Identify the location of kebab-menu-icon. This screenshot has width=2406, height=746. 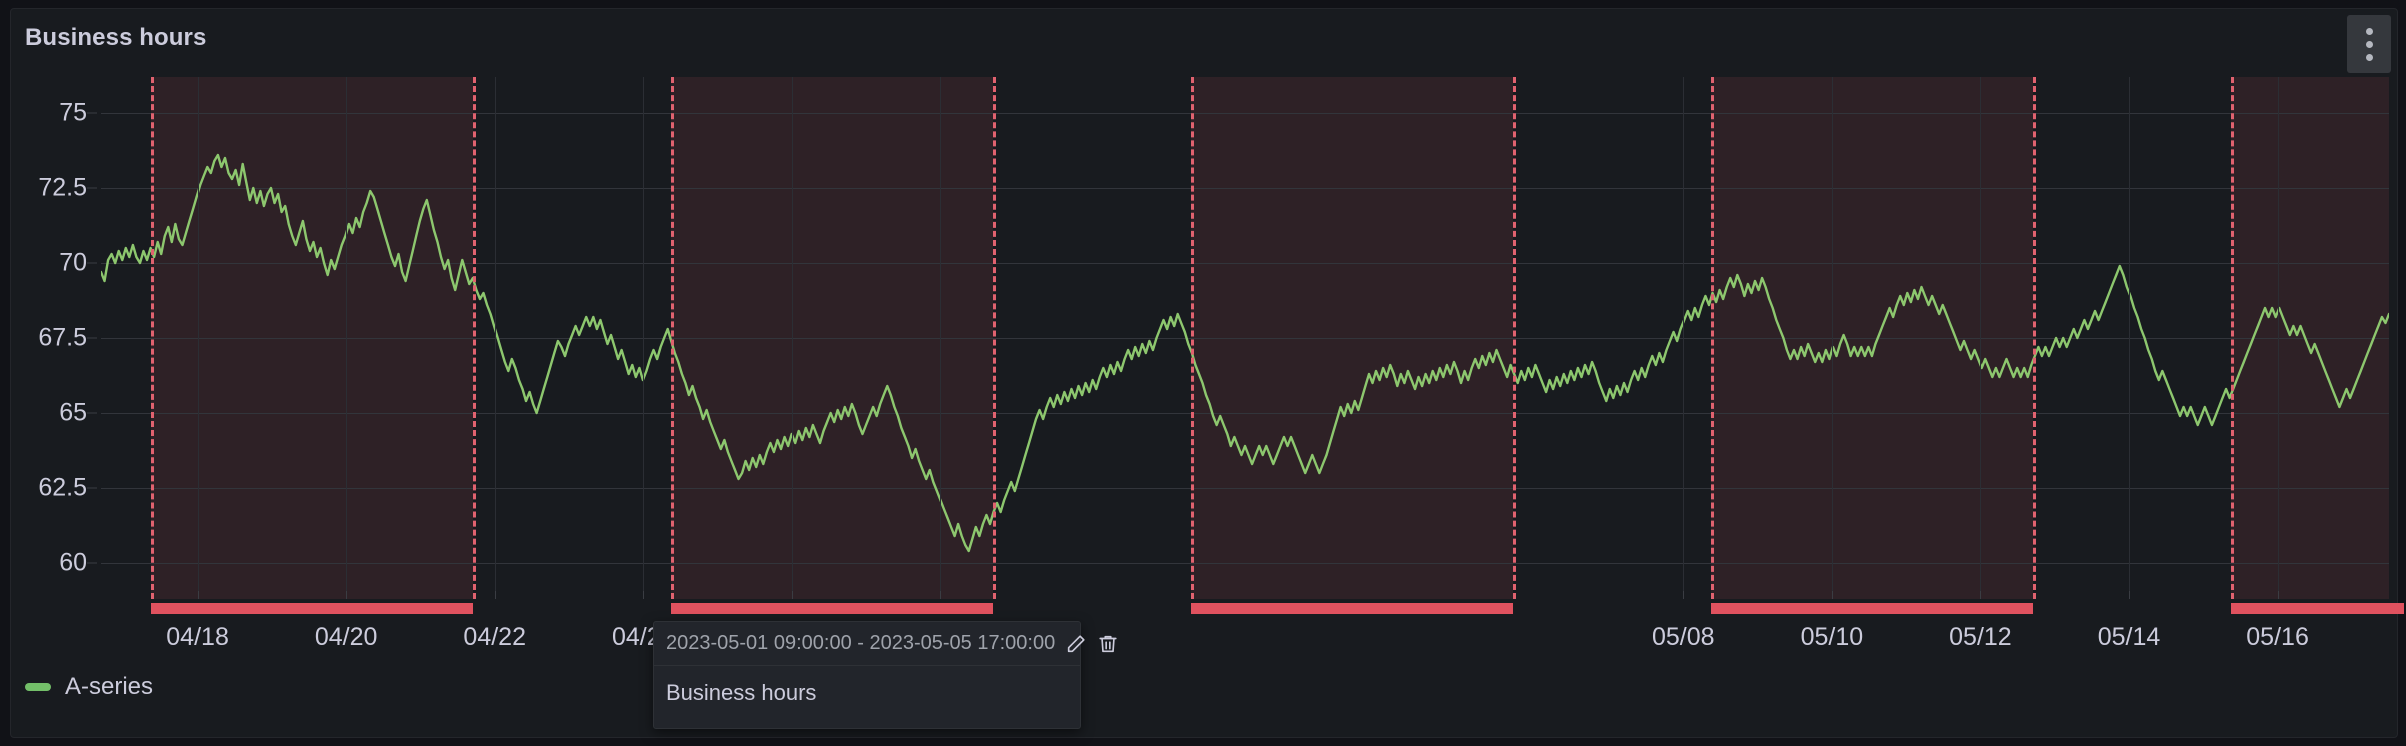
(2369, 44).